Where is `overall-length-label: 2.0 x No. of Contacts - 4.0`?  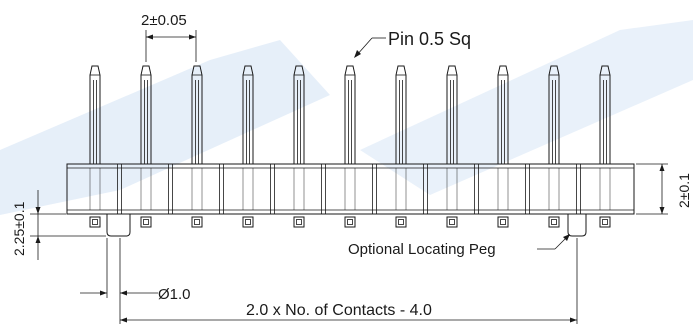
overall-length-label: 2.0 x No. of Contacts - 4.0 is located at coordinates (339, 310).